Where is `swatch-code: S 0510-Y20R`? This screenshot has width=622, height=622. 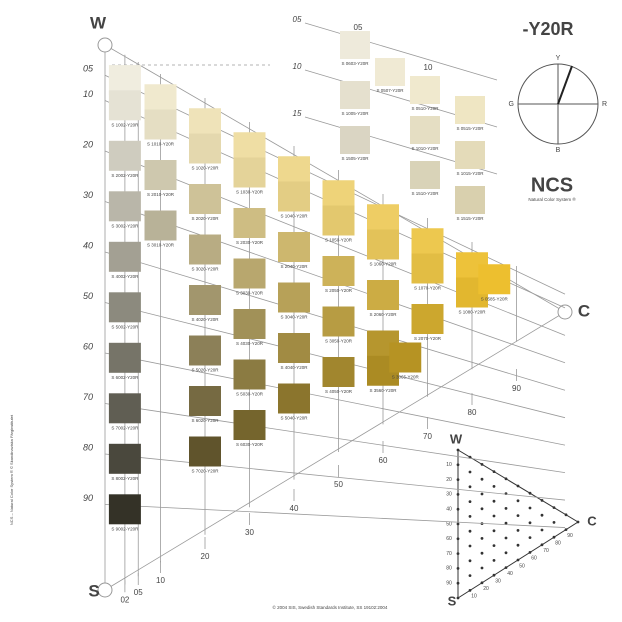 swatch-code: S 0510-Y20R is located at coordinates (425, 108).